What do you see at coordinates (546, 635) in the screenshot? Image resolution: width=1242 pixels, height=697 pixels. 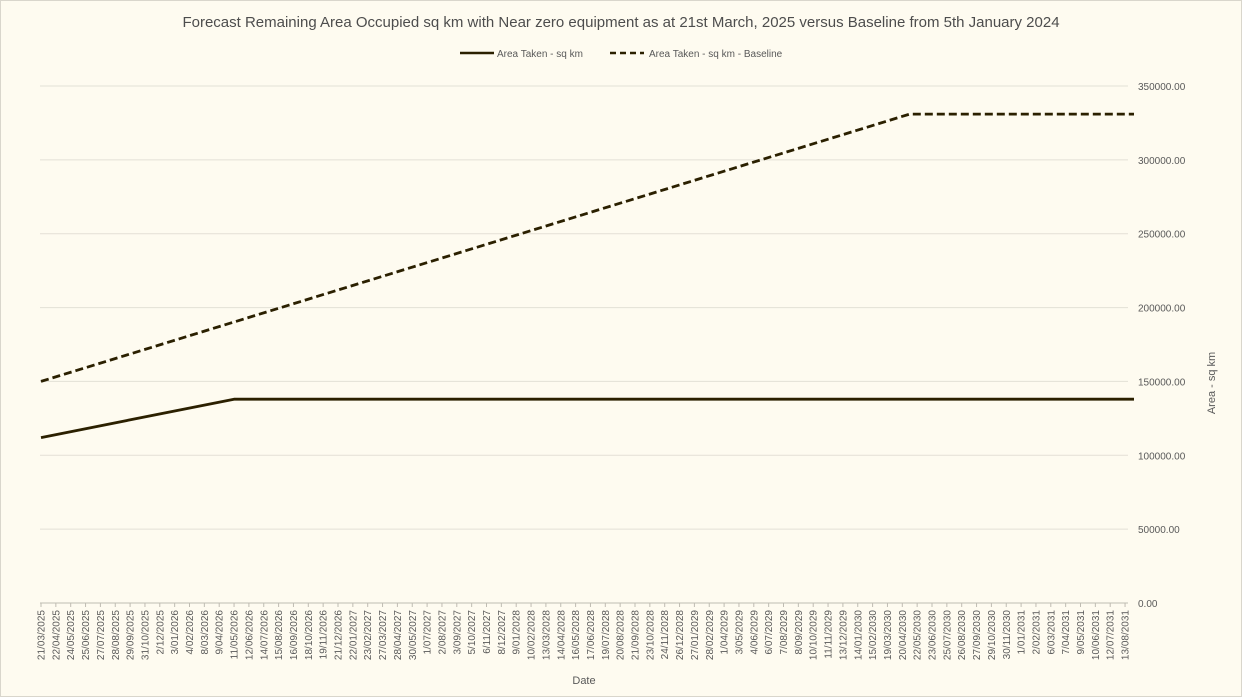 I see `x-tick-label: 13/03/2028` at bounding box center [546, 635].